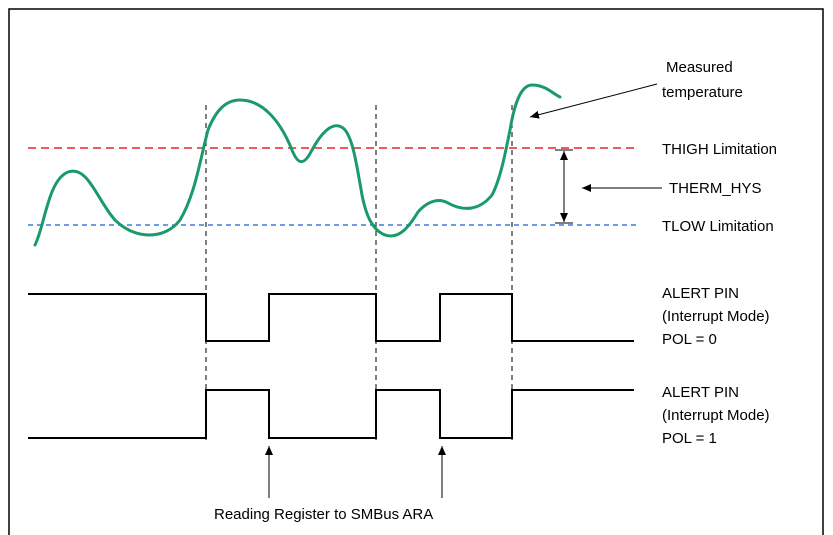 The width and height of the screenshot is (833, 535). What do you see at coordinates (699, 67) in the screenshot?
I see `measured-label-line1: Measured` at bounding box center [699, 67].